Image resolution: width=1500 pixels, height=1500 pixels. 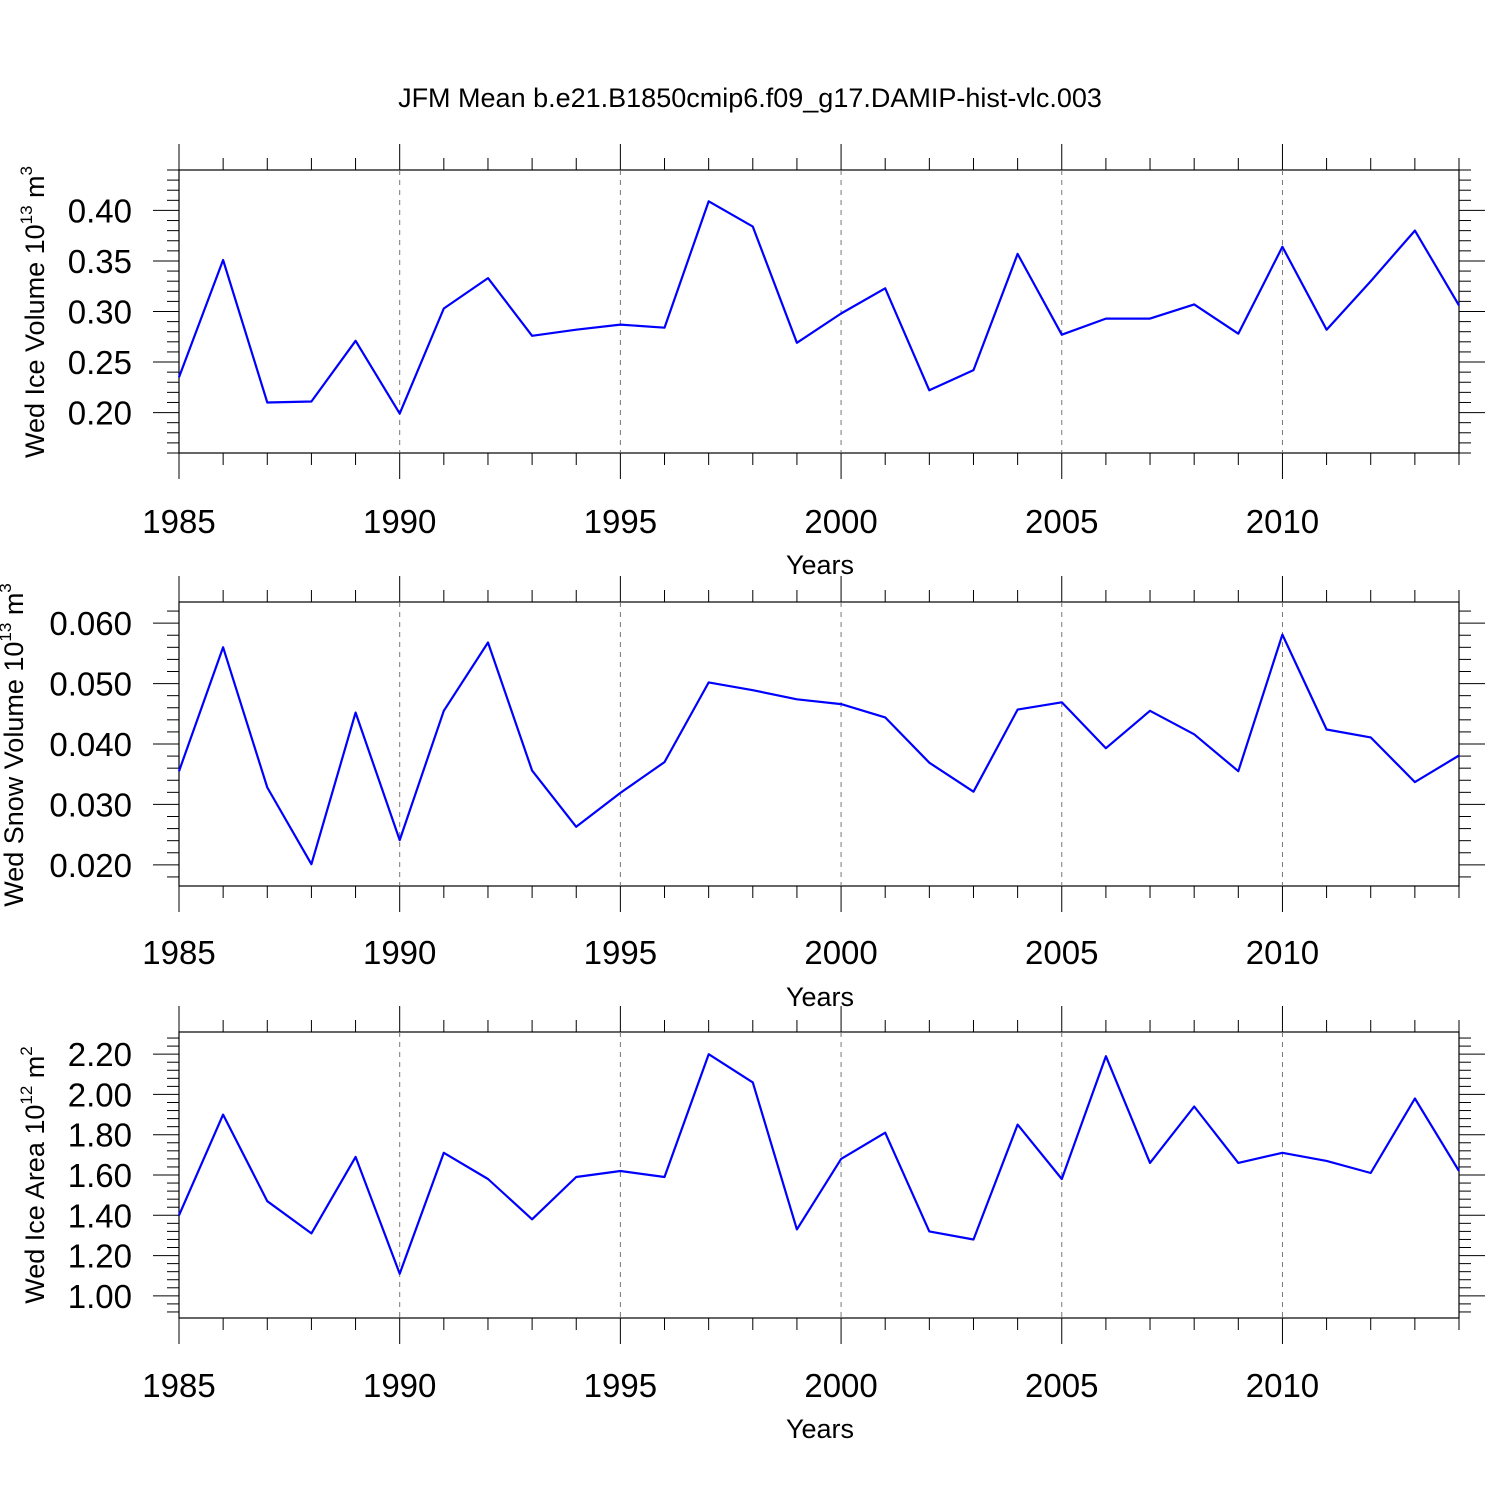 I want to click on y-tick-label: 0.40, so click(x=100, y=210).